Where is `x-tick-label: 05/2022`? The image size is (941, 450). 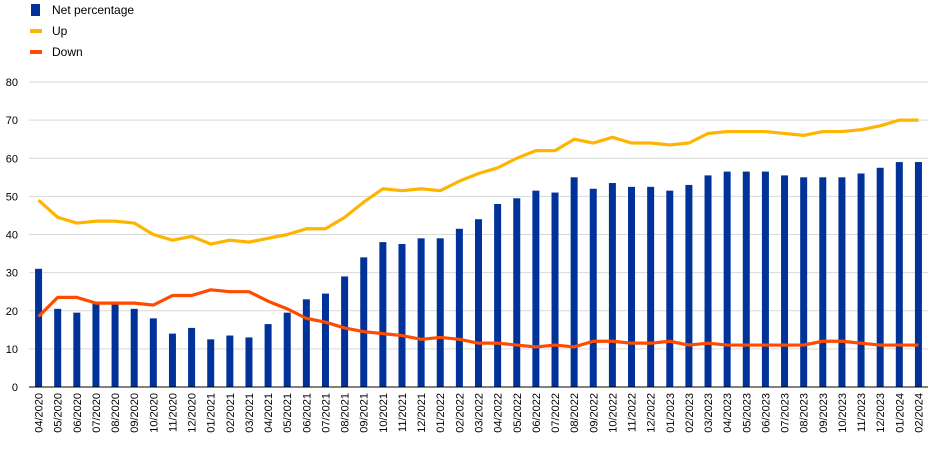
x-tick-label: 05/2022 is located at coordinates (518, 413).